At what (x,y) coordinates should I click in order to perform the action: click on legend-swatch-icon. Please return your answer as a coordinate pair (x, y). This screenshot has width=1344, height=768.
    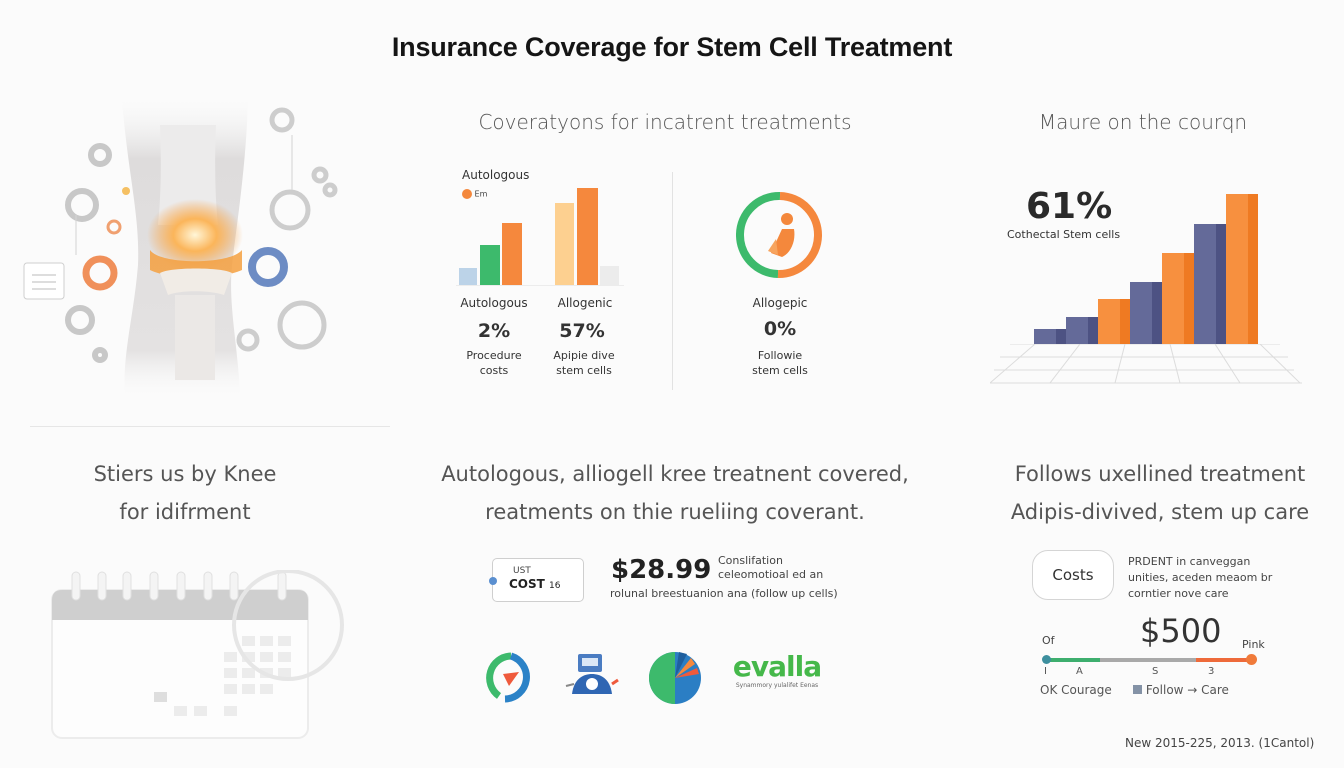
    Looking at the image, I should click on (1137, 689).